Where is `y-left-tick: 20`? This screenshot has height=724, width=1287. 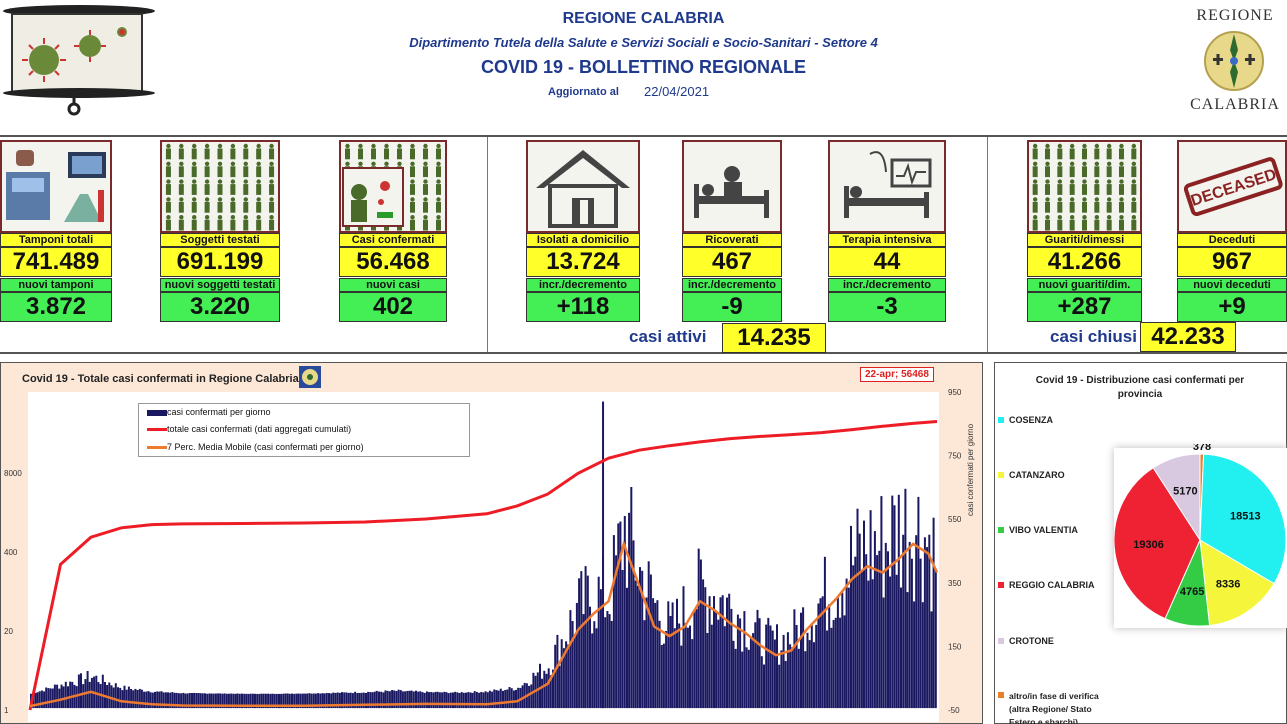
y-left-tick: 20 is located at coordinates (8, 631).